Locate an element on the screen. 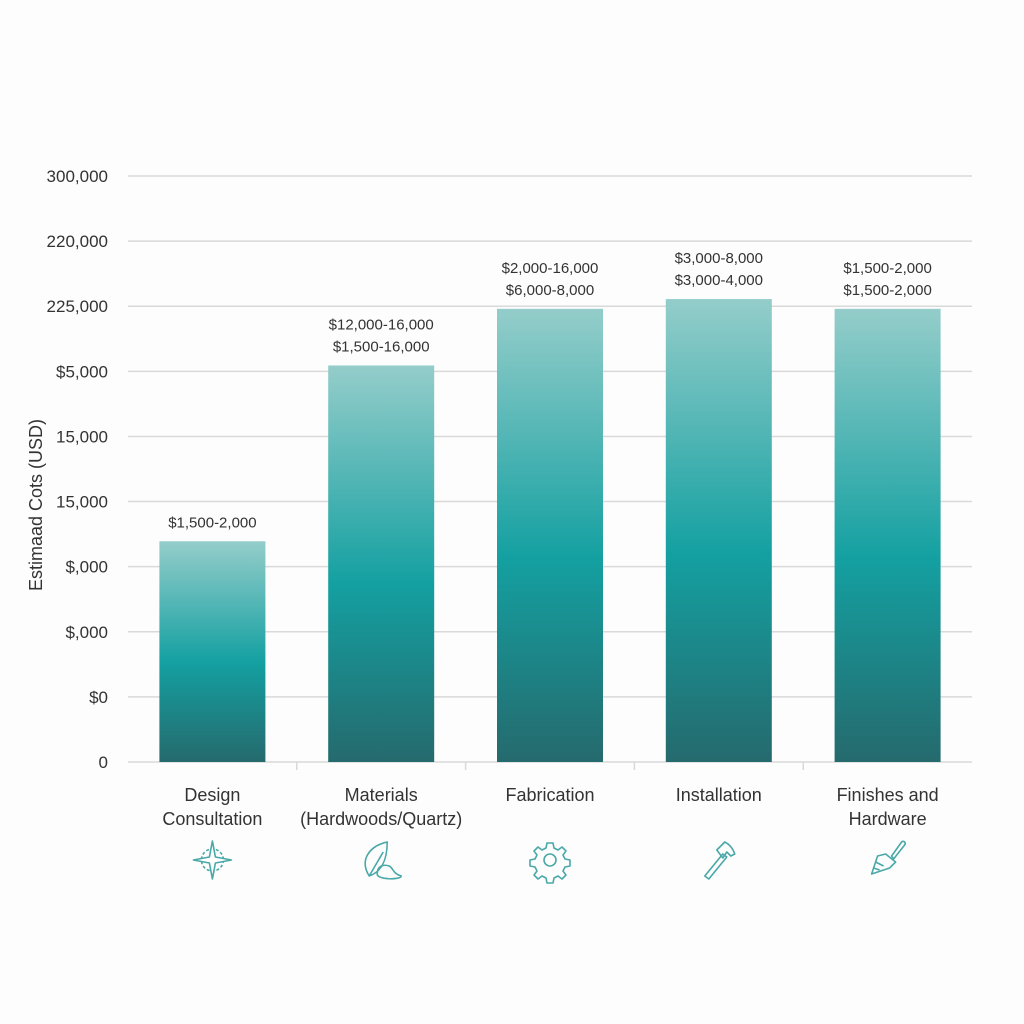 Image resolution: width=1024 pixels, height=1024 pixels. y-tick-label: 220,000 is located at coordinates (77, 241).